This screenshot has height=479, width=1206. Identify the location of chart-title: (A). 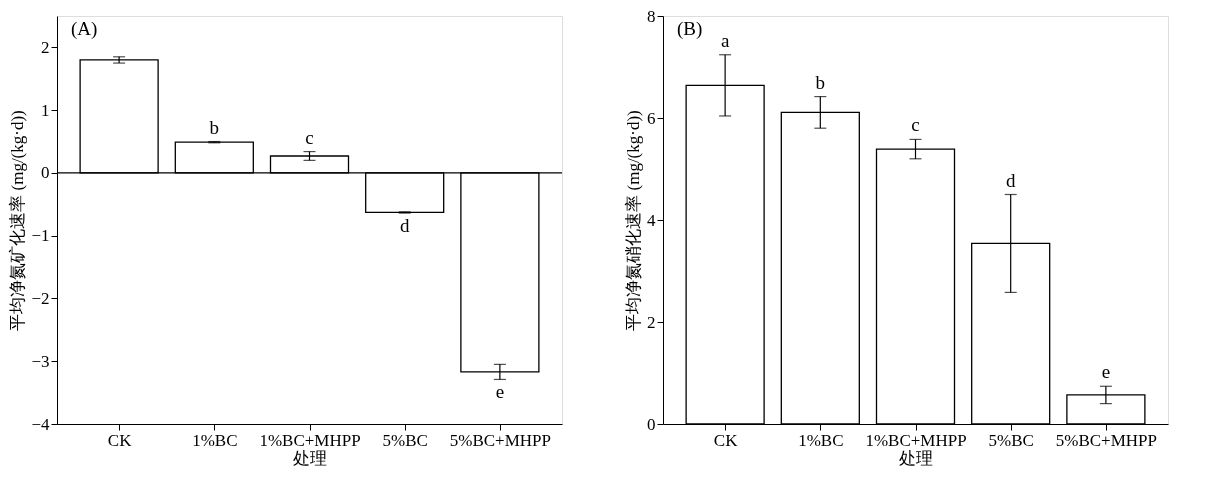
(84, 29).